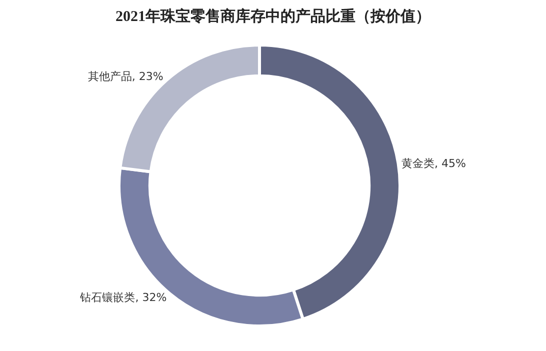 The image size is (546, 351). I want to click on slice-label: 黄金类, 45%, so click(434, 163).